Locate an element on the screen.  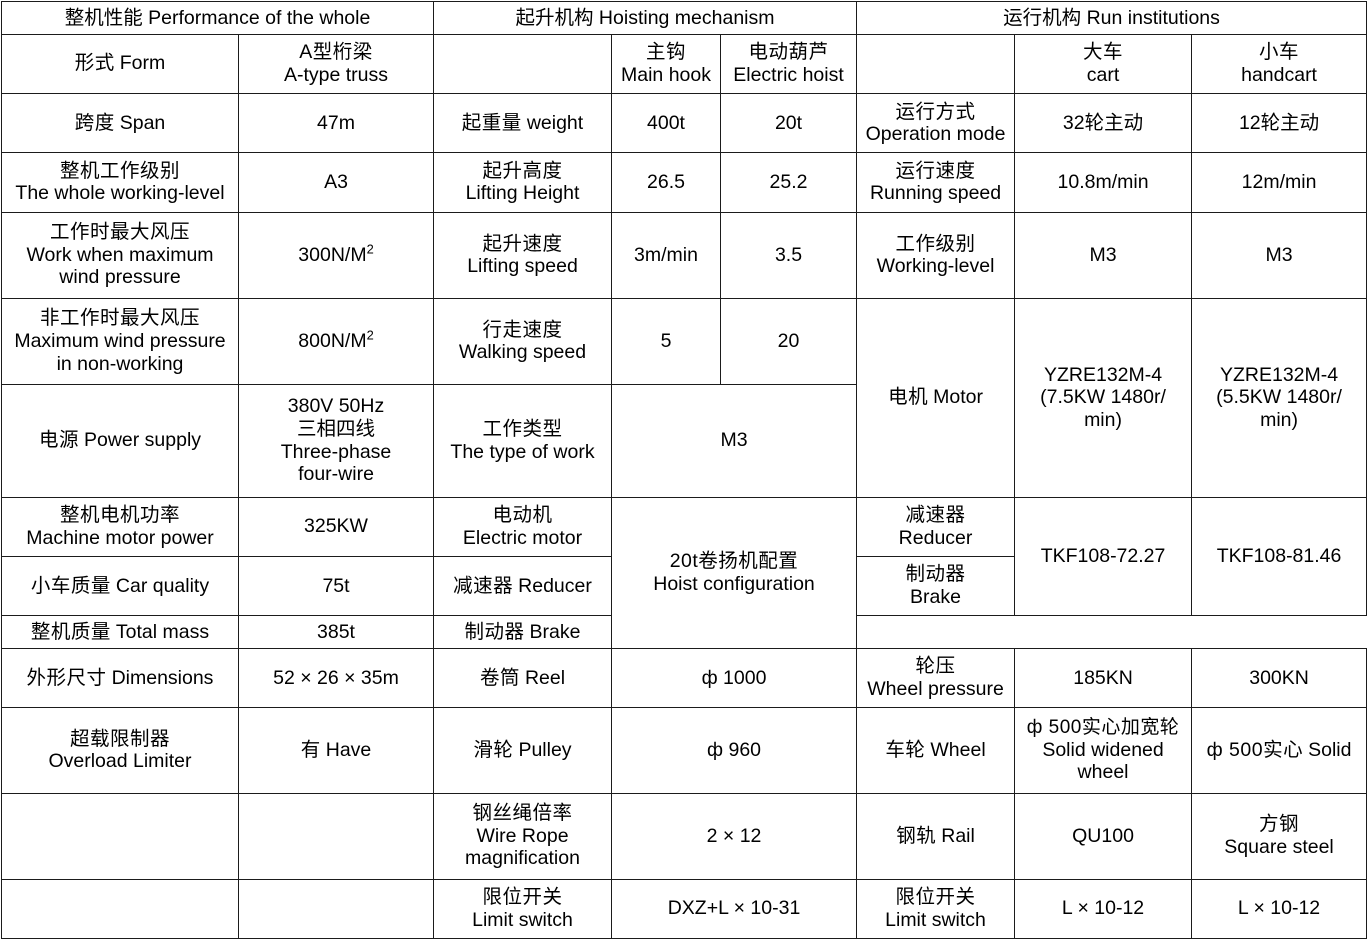
row-label-operation-mode: 运行方式 Operation mode is located at coordinates (936, 123).